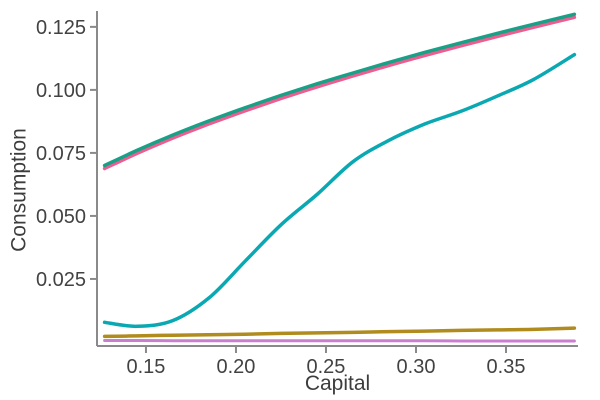  Describe the element at coordinates (61, 28) in the screenshot. I see `y-tick-label: 0.125` at that location.